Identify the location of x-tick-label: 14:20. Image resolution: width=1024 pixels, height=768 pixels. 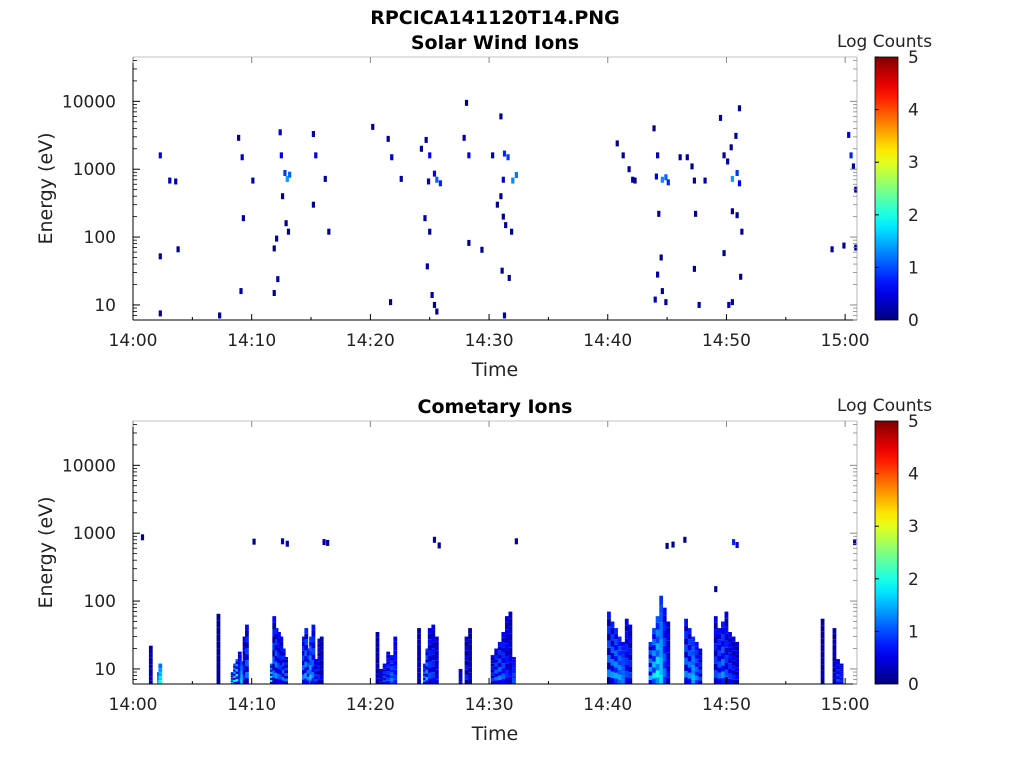
(370, 705).